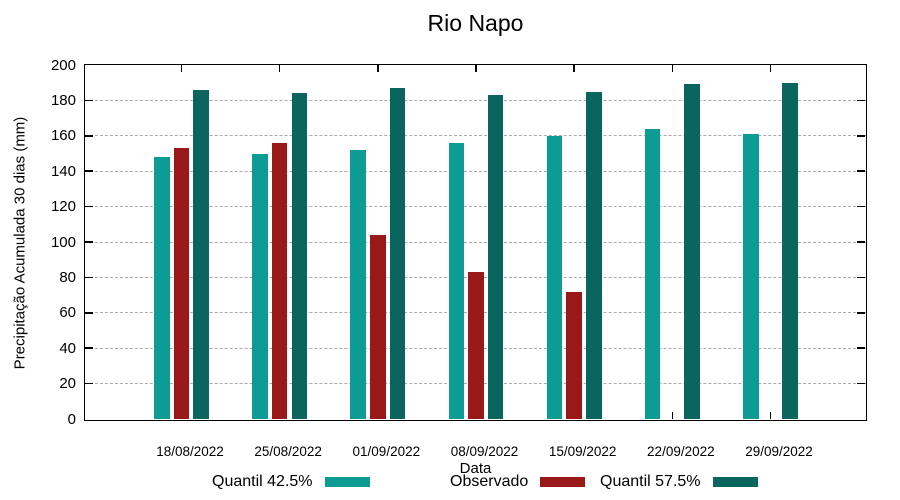  Describe the element at coordinates (582, 451) in the screenshot. I see `x-tick-label: 15/09/2022` at that location.